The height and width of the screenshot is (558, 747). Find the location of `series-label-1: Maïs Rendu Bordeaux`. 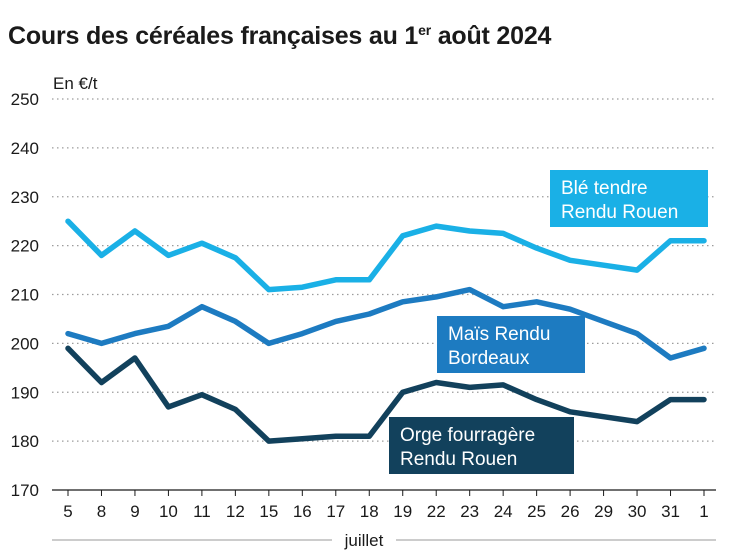

series-label-1: Maïs Rendu Bordeaux is located at coordinates (511, 344).